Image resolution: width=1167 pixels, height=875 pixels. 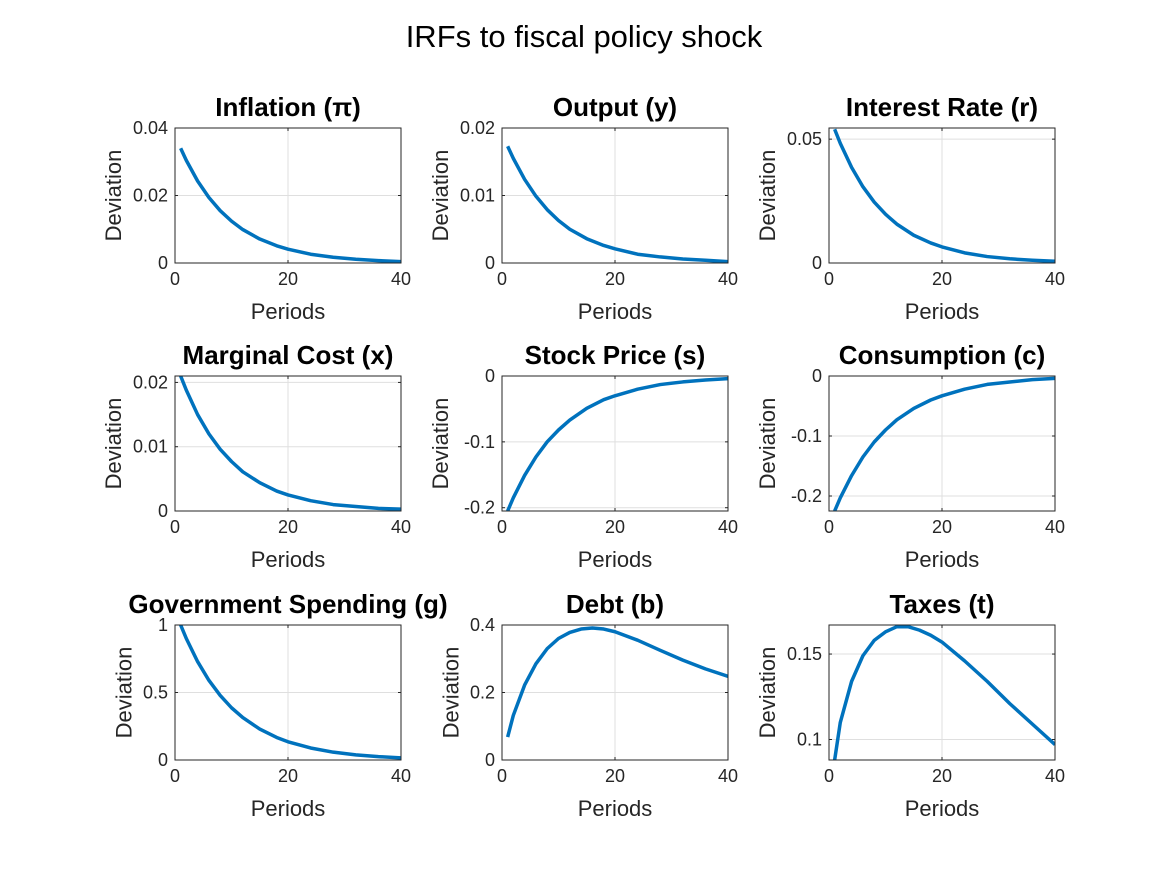 I want to click on subplot-title: Government Spending (g), so click(x=287, y=604).